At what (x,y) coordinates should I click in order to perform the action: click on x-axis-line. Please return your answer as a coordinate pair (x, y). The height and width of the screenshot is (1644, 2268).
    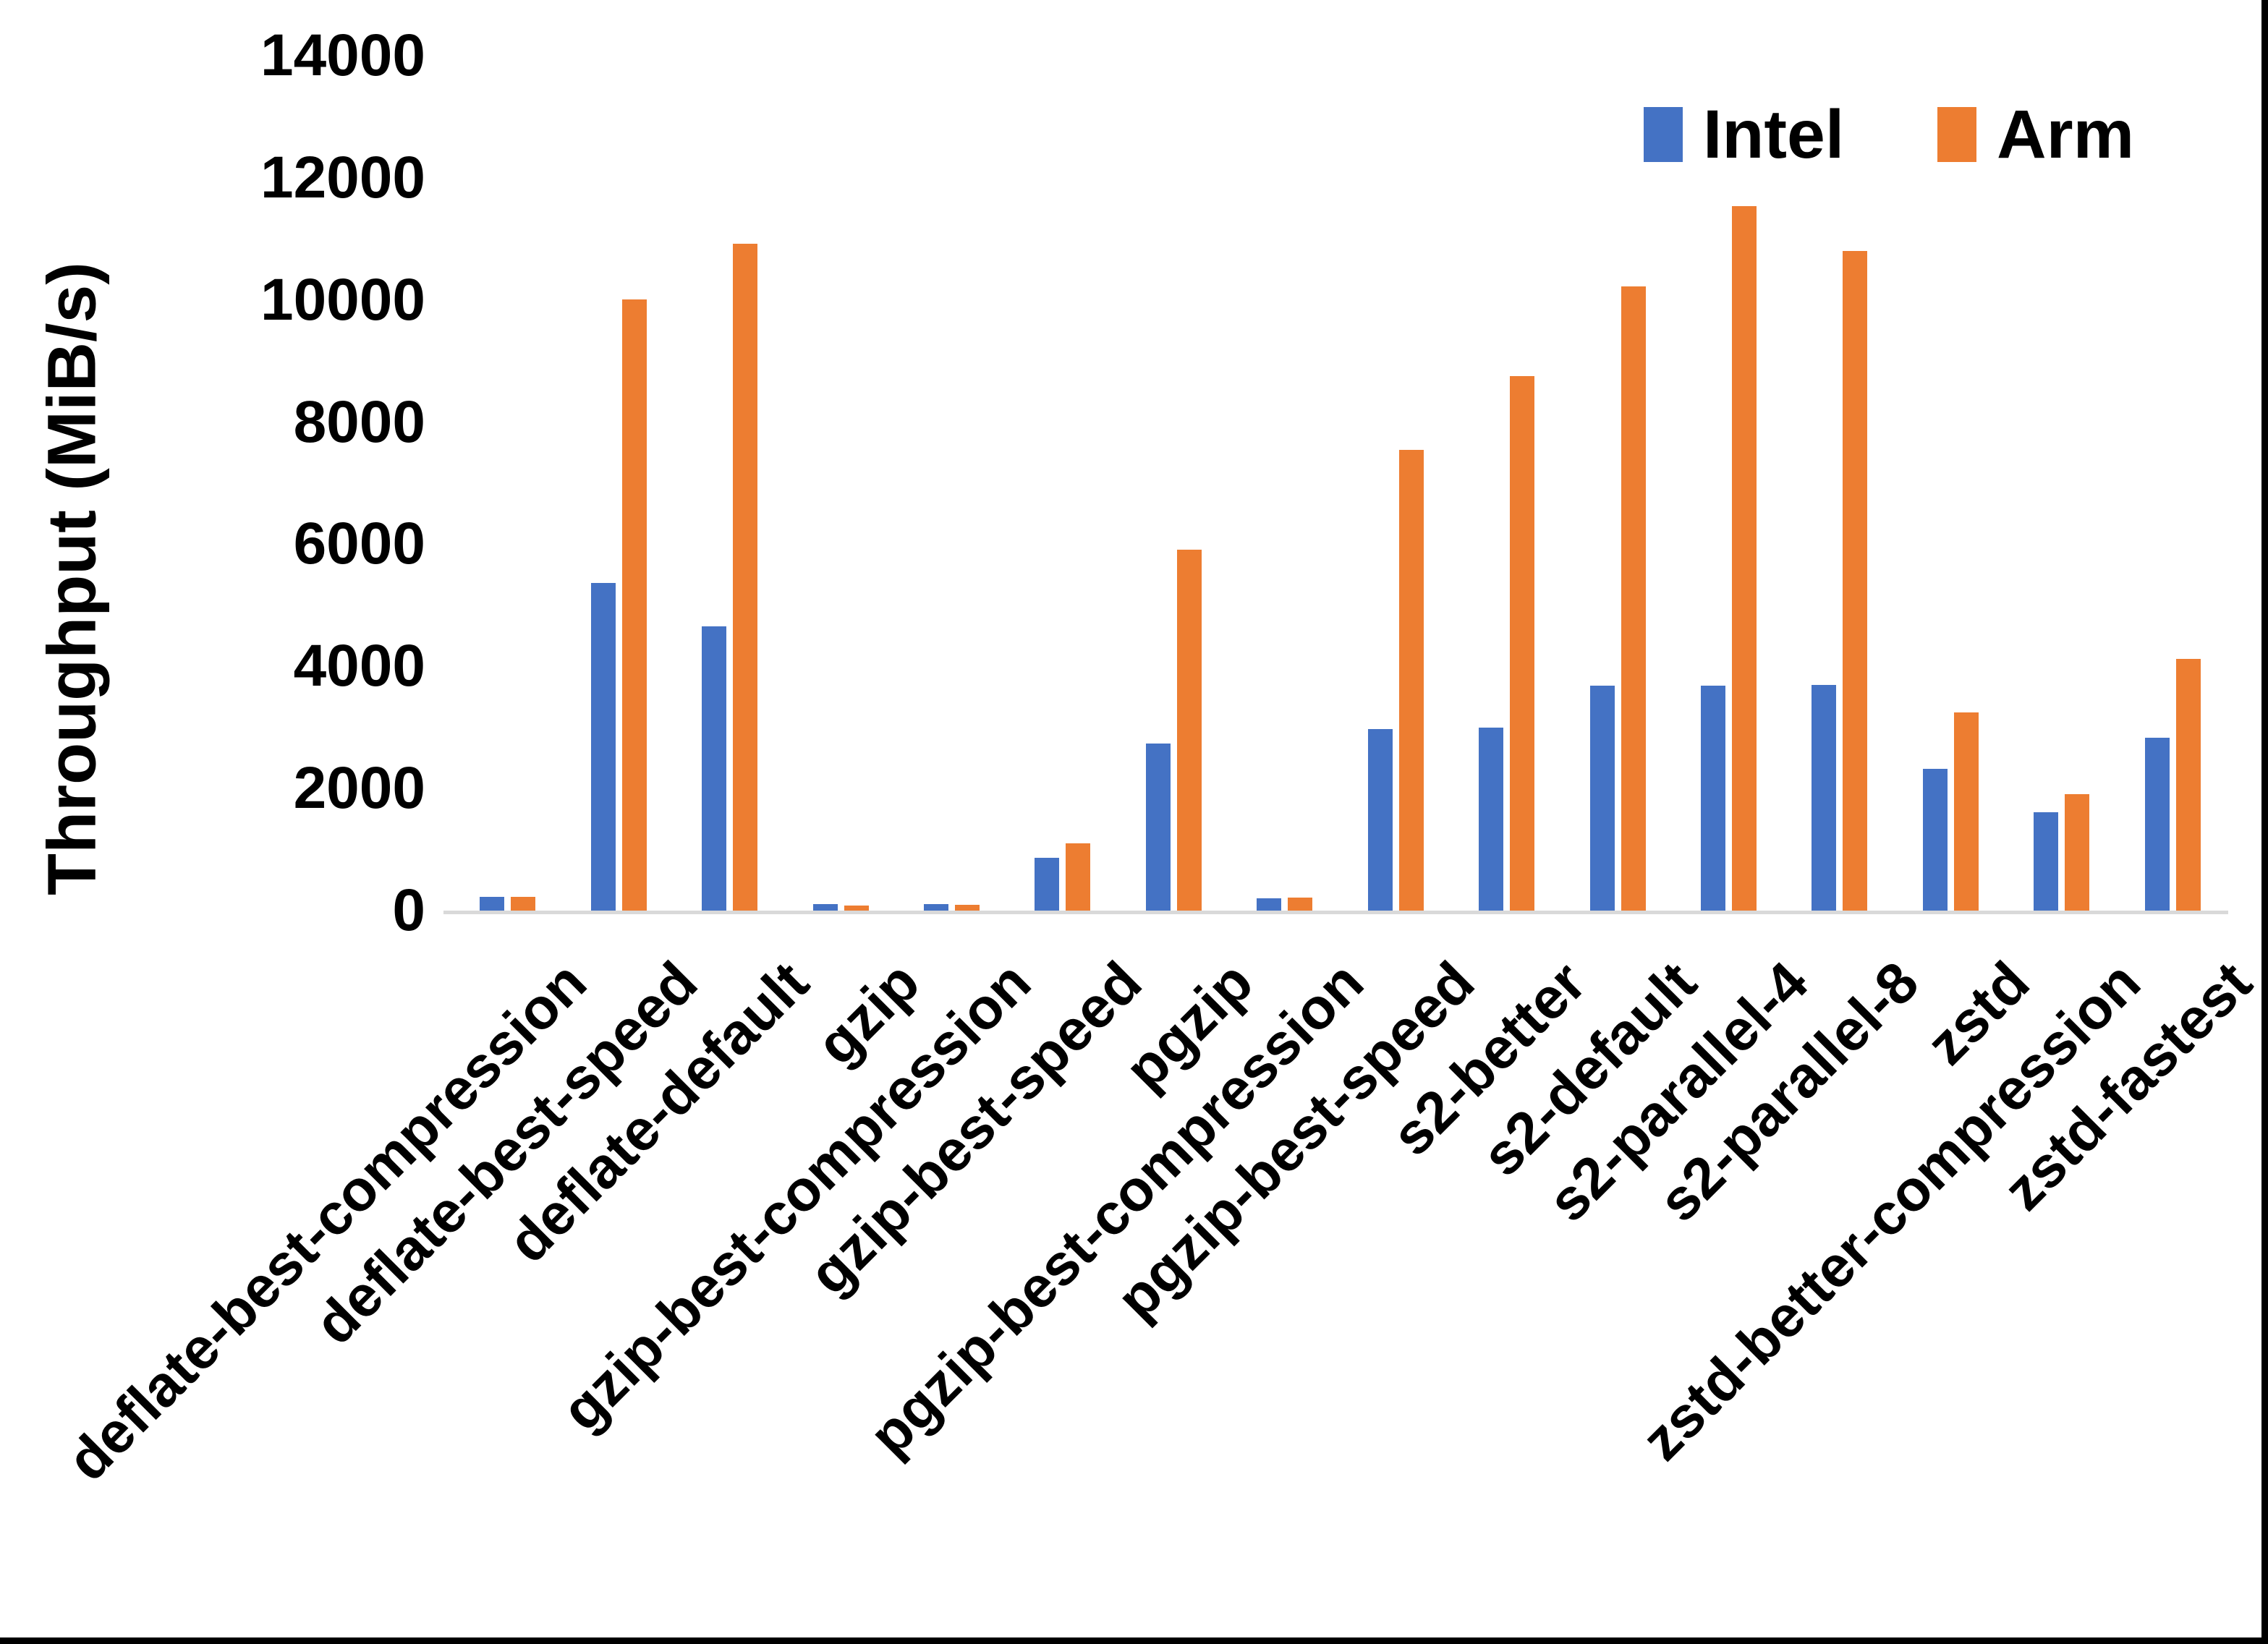
    Looking at the image, I should click on (1335, 912).